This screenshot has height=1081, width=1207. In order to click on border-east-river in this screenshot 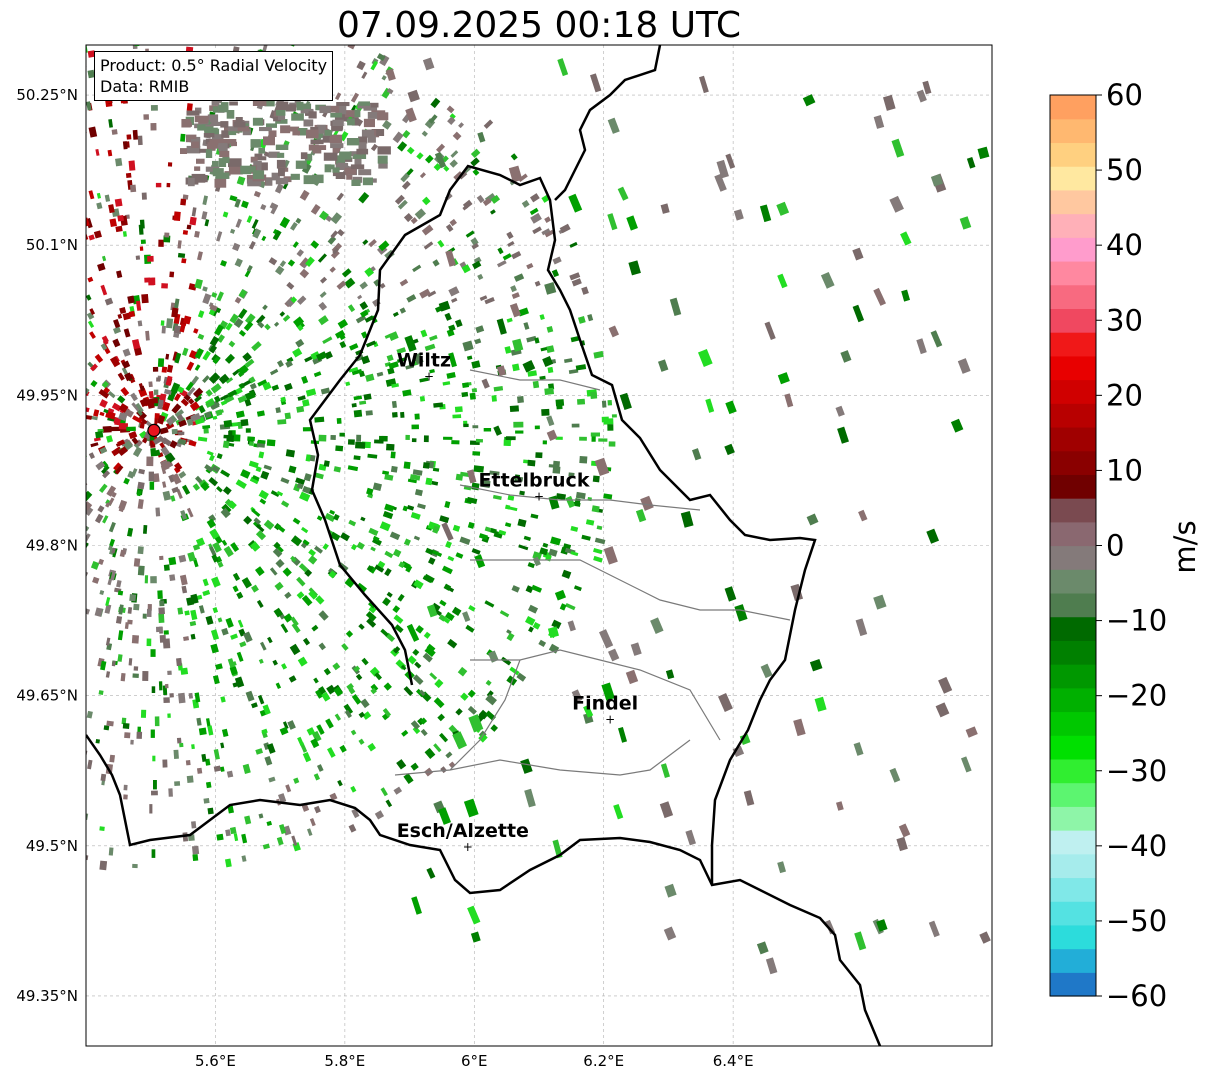, I will do `click(608, 123)`.